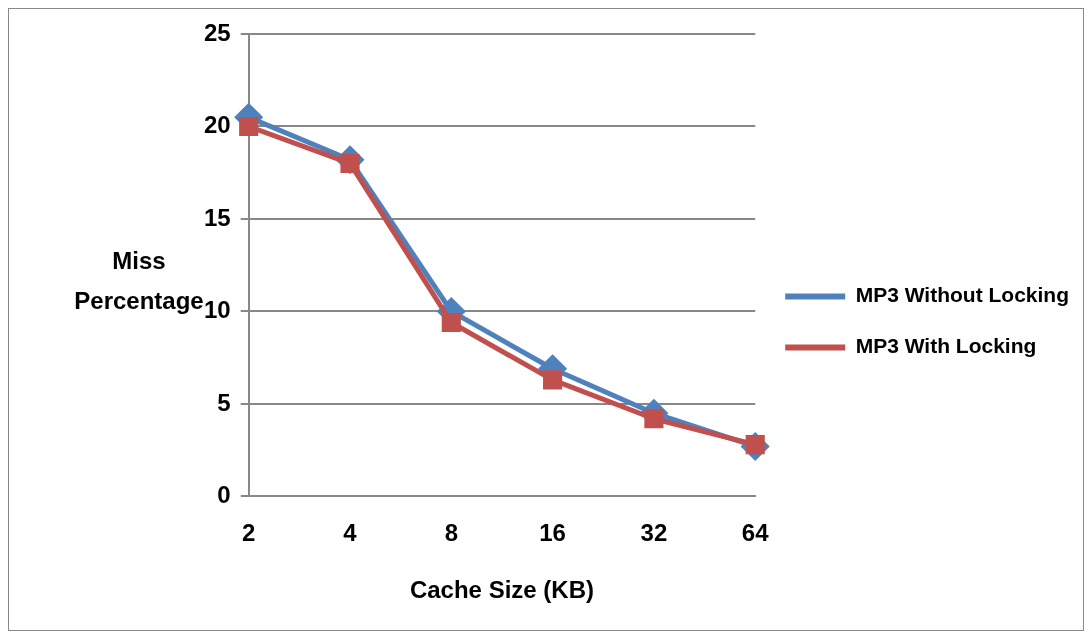 This screenshot has width=1092, height=639. I want to click on y-tick-label: 0, so click(224, 495).